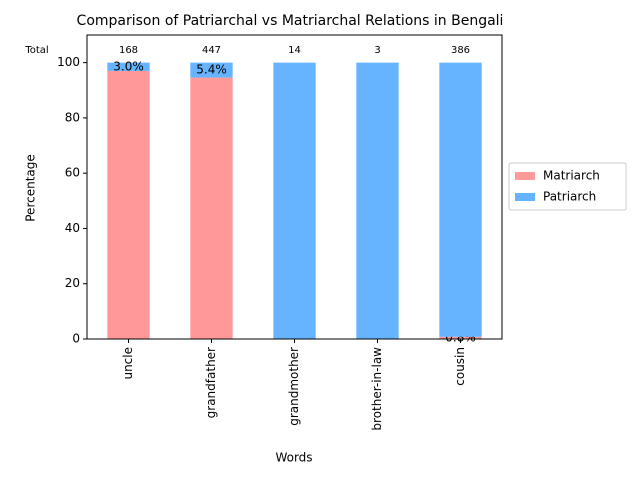 Image resolution: width=640 pixels, height=480 pixels. I want to click on y-tick-label: 0, so click(76, 339).